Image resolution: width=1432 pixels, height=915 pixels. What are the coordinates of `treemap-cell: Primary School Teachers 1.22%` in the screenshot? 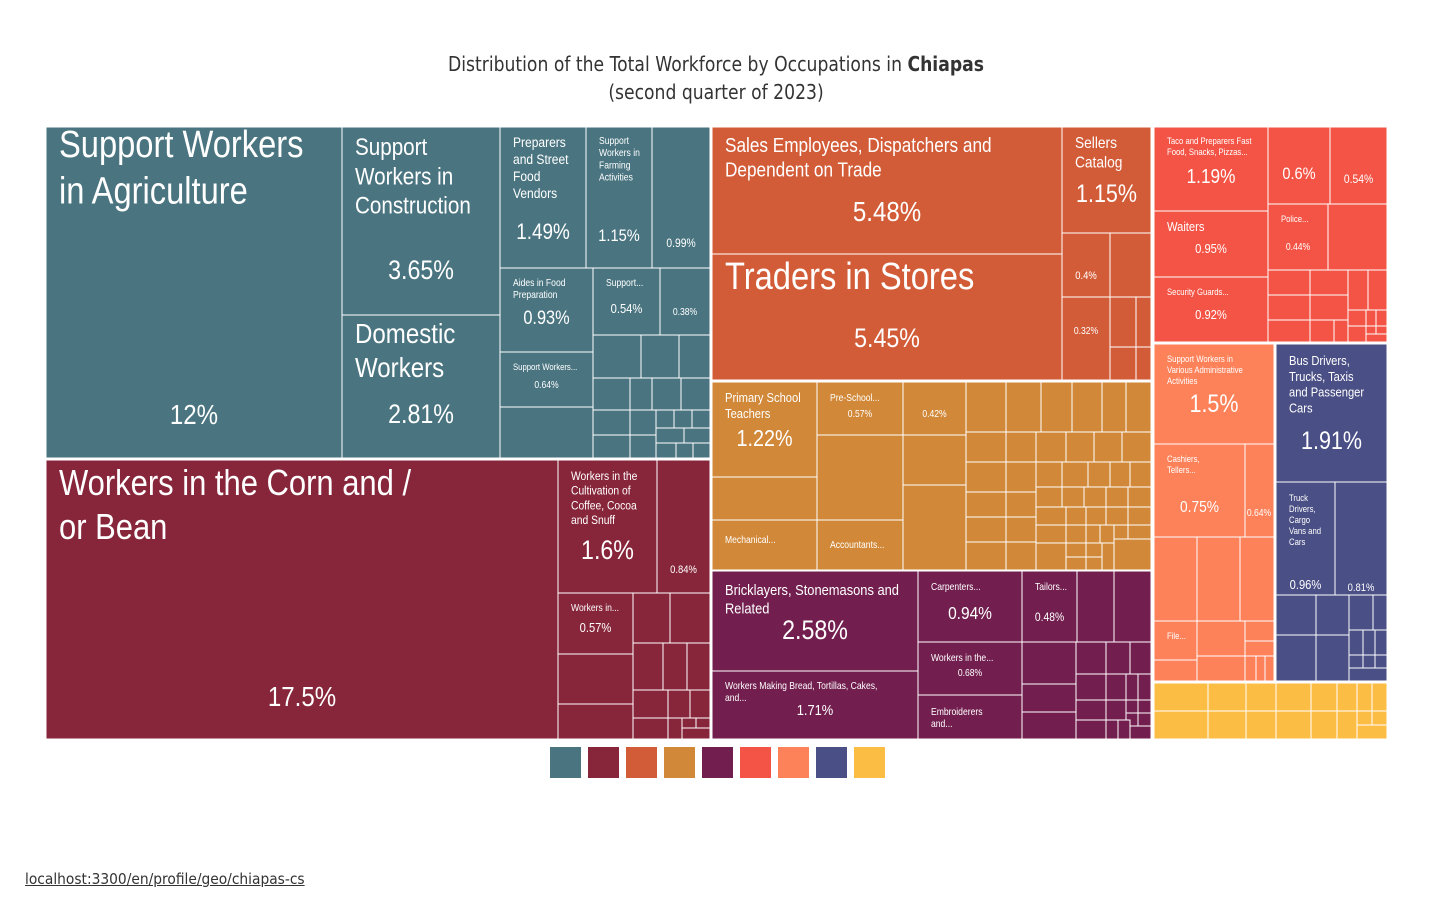 It's located at (764, 429).